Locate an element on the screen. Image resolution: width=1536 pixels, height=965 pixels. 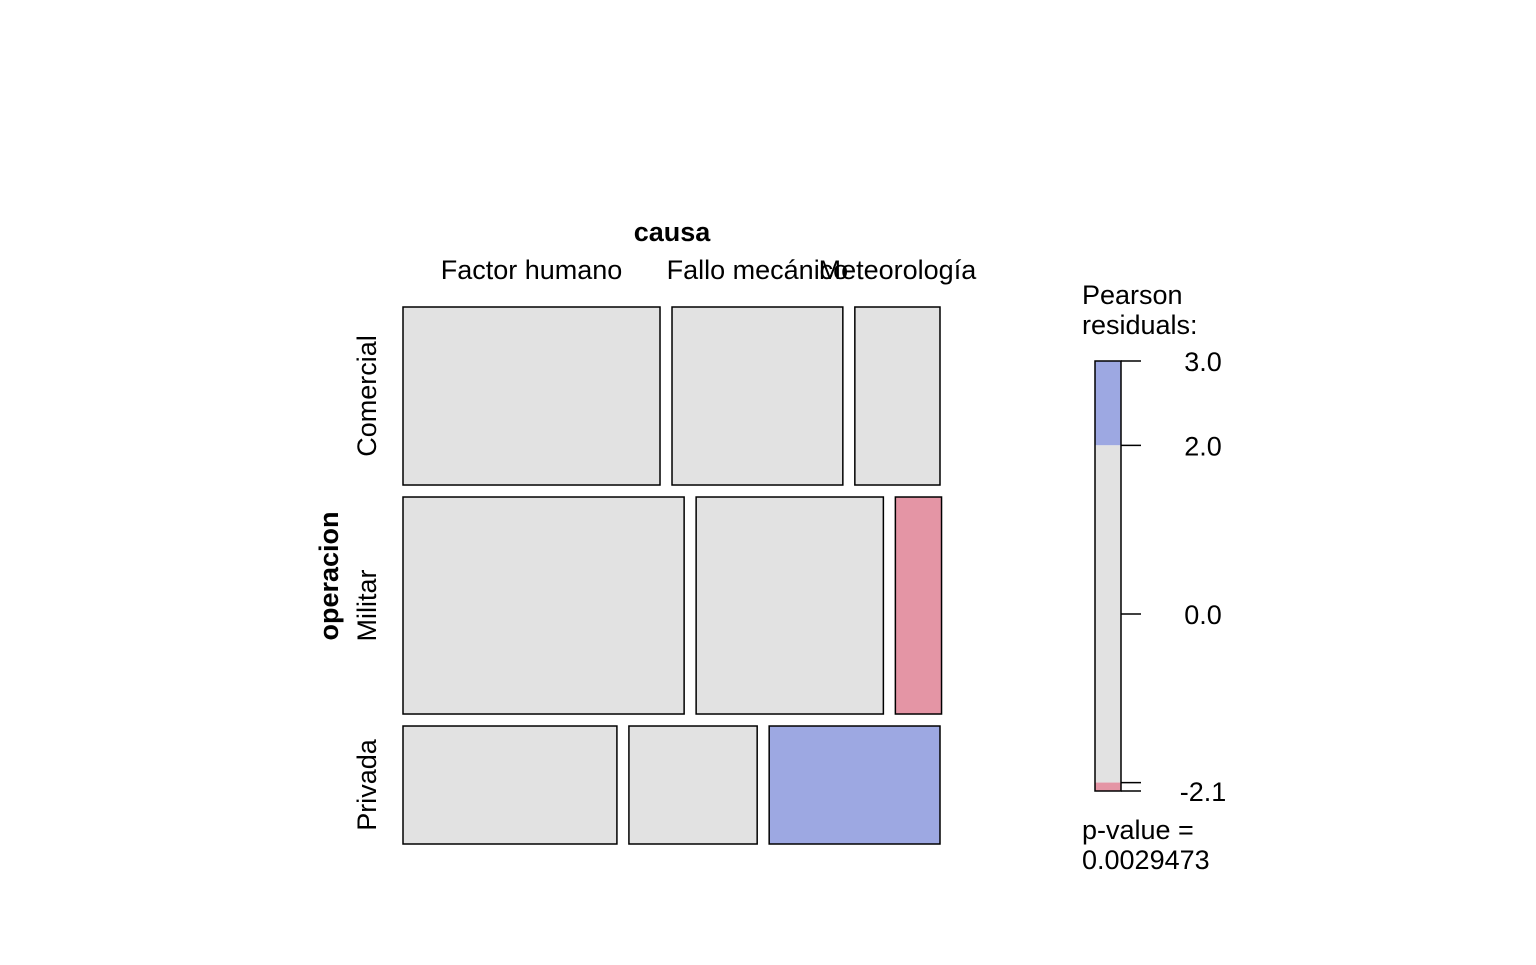
legend-tick-label: -2.1 is located at coordinates (1203, 792).